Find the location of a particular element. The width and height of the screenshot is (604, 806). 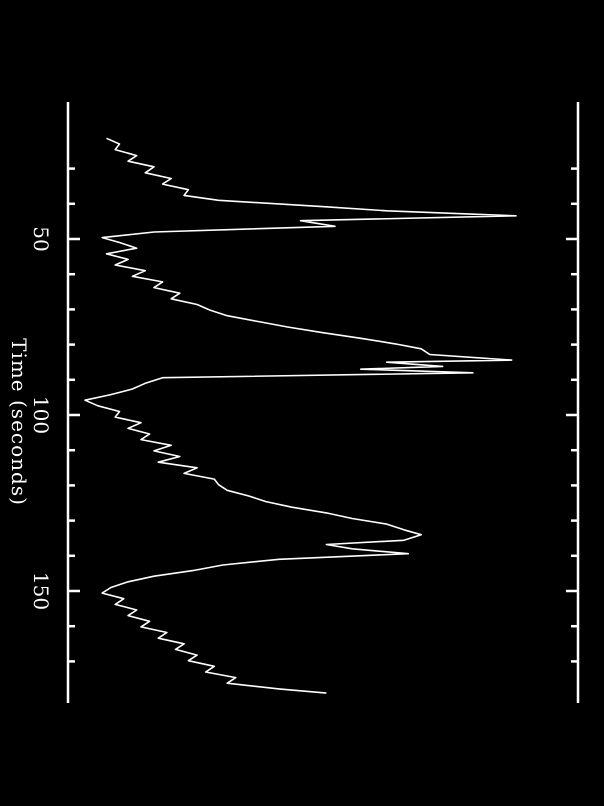

tick-label-150: 150 is located at coordinates (41, 591).